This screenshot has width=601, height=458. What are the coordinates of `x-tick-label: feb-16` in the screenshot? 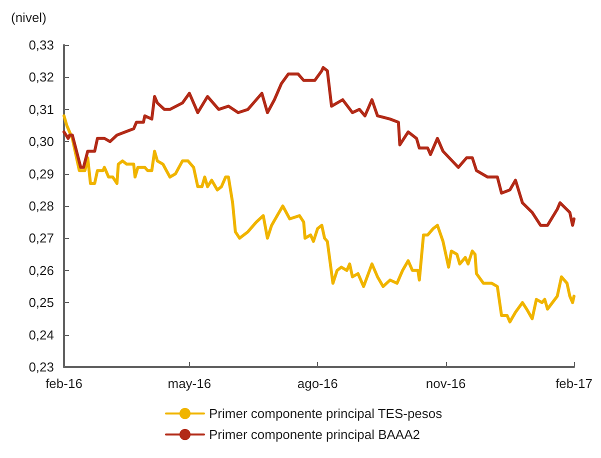 It's located at (64, 383).